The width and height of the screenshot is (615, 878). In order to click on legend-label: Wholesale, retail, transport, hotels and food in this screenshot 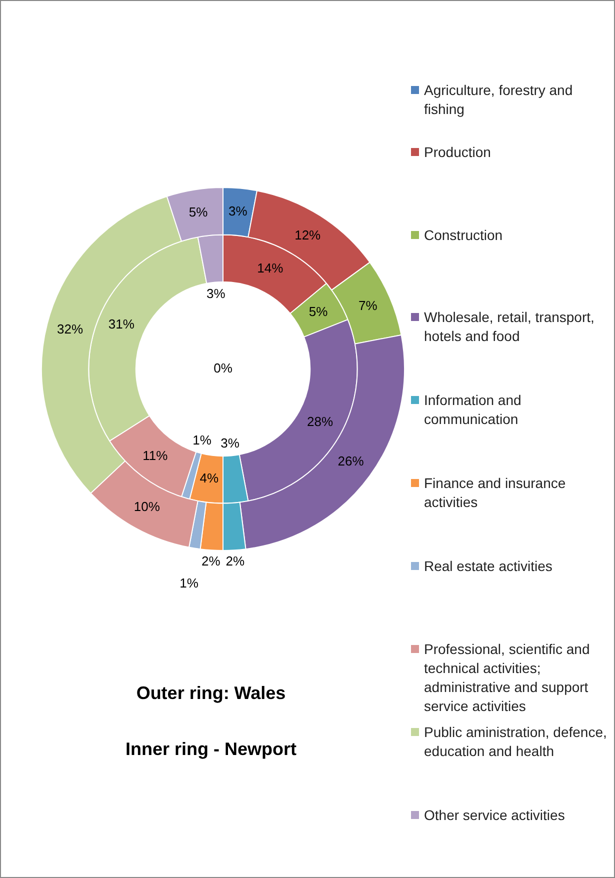, I will do `click(510, 327)`.